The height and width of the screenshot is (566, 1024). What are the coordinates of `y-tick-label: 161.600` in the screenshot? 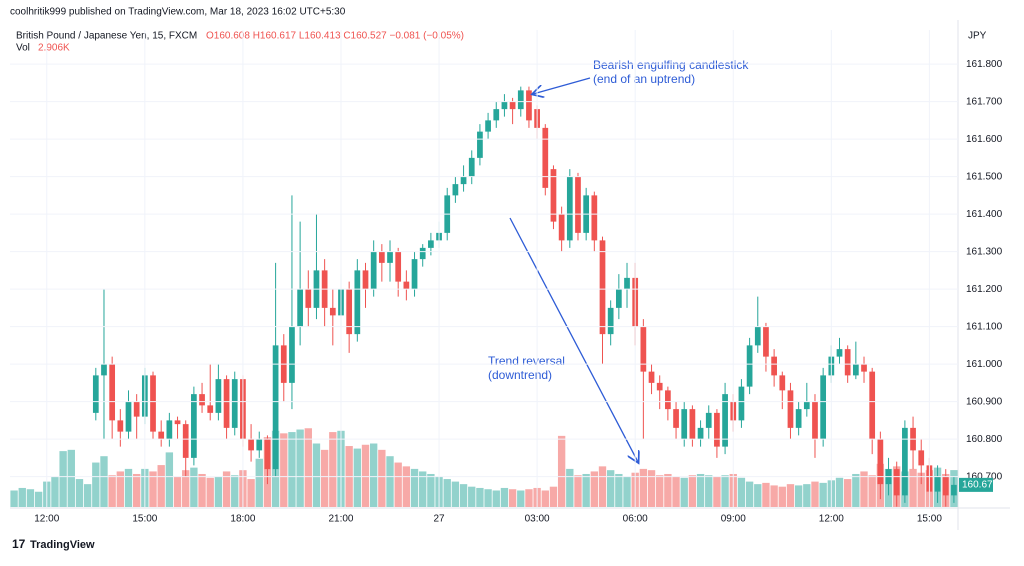 It's located at (984, 139).